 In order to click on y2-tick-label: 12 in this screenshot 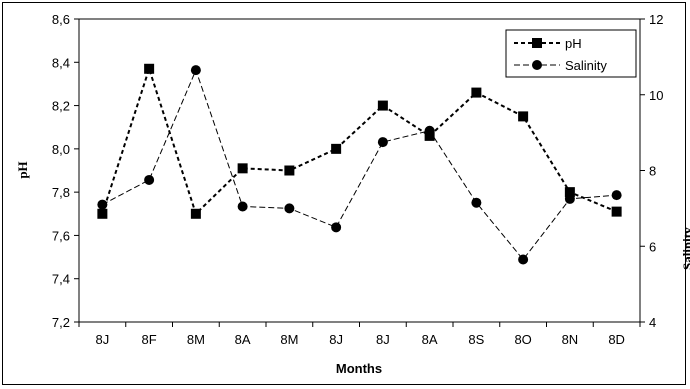, I will do `click(656, 19)`.